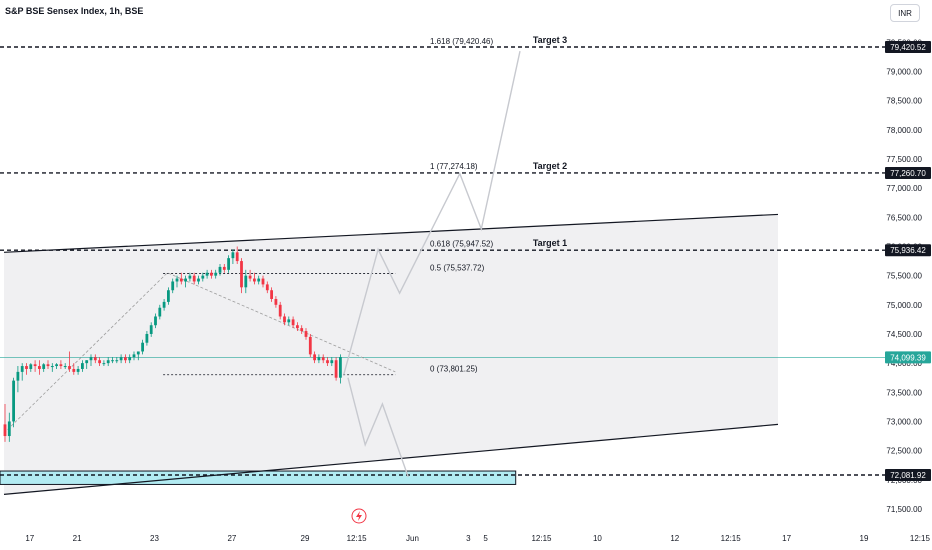 The image size is (932, 550). I want to click on channel-upper-line, so click(391, 233).